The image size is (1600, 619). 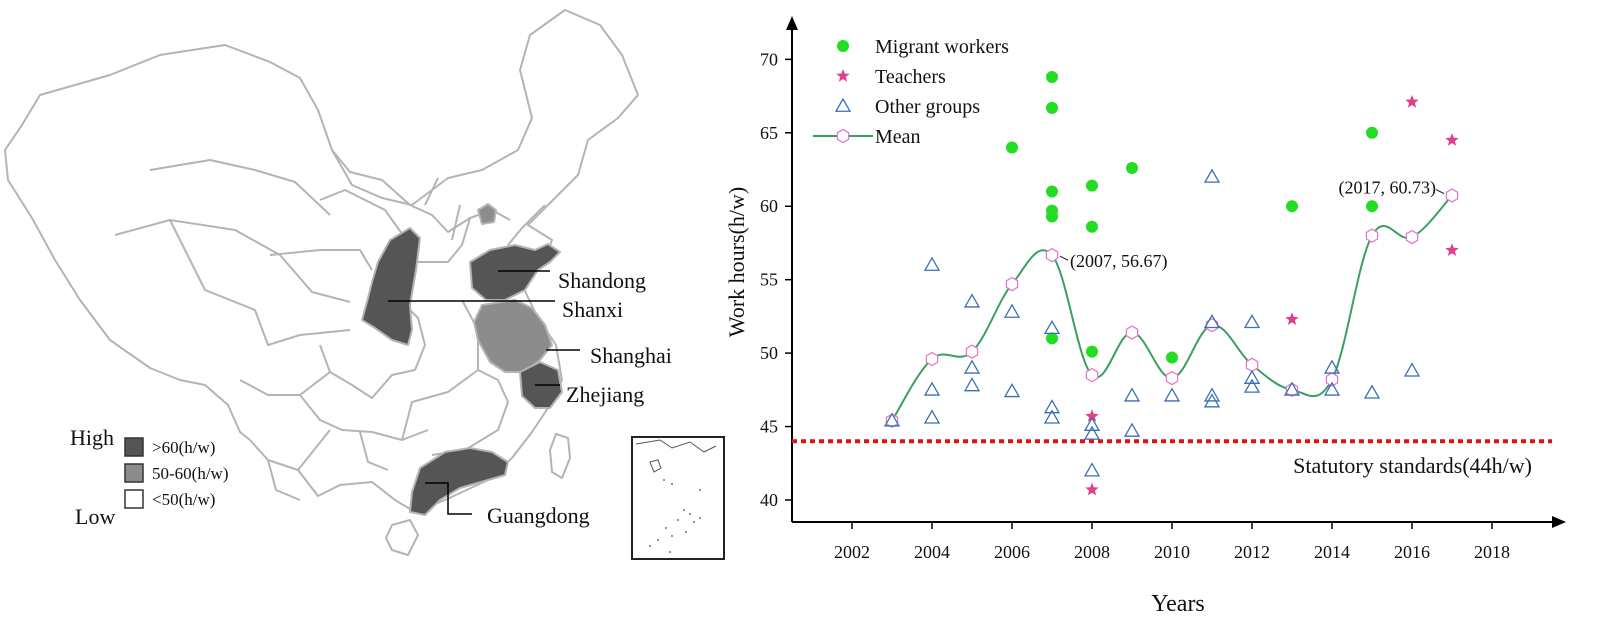 I want to click on inset-frame, so click(x=678, y=498).